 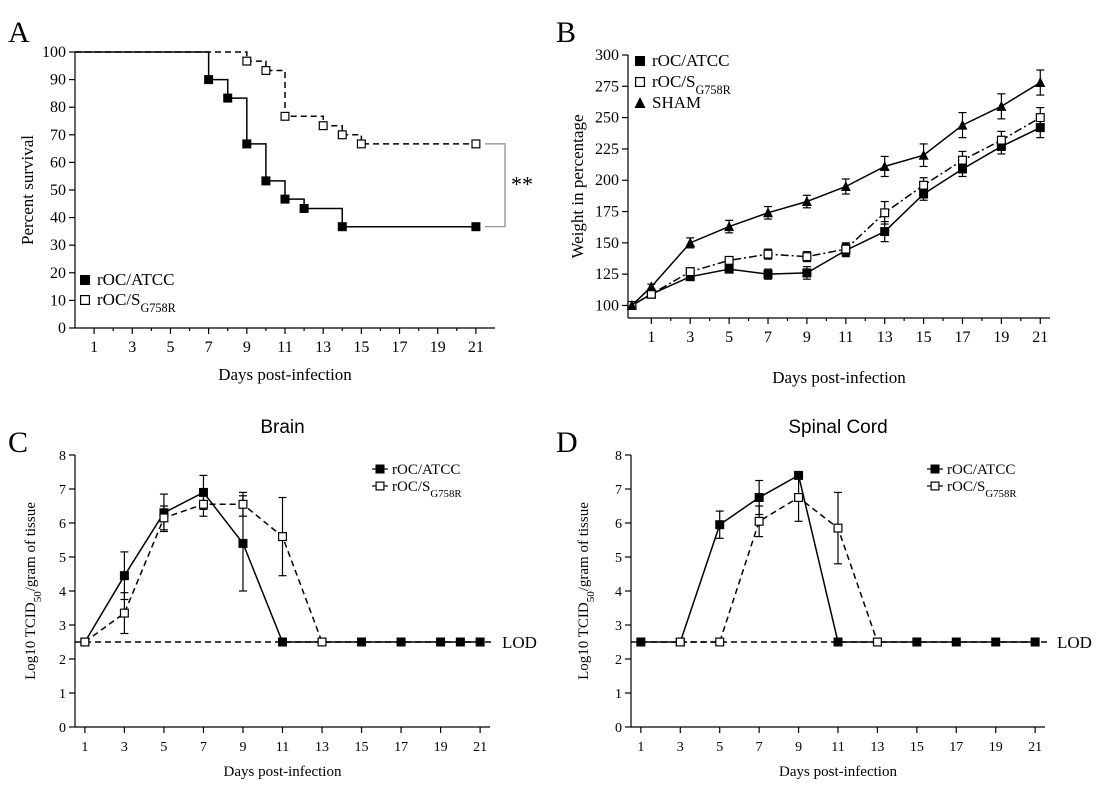 What do you see at coordinates (58, 273) in the screenshot?
I see `y-tick-label: 20` at bounding box center [58, 273].